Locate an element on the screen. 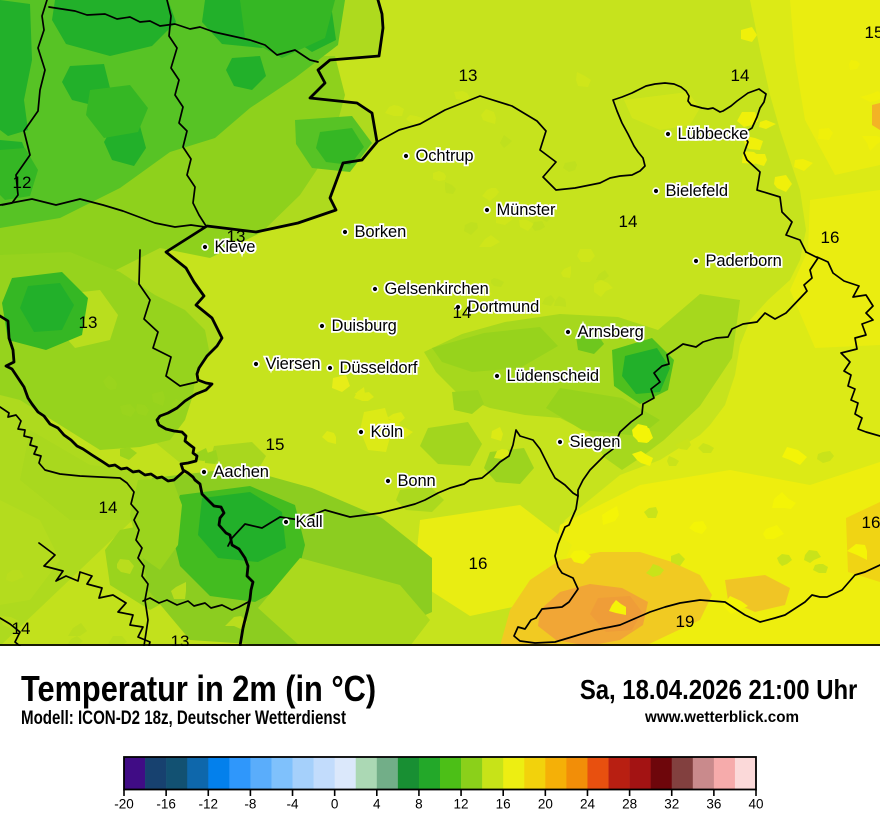 Image resolution: width=880 pixels, height=830 pixels. svg-text: -4 is located at coordinates (293, 804).